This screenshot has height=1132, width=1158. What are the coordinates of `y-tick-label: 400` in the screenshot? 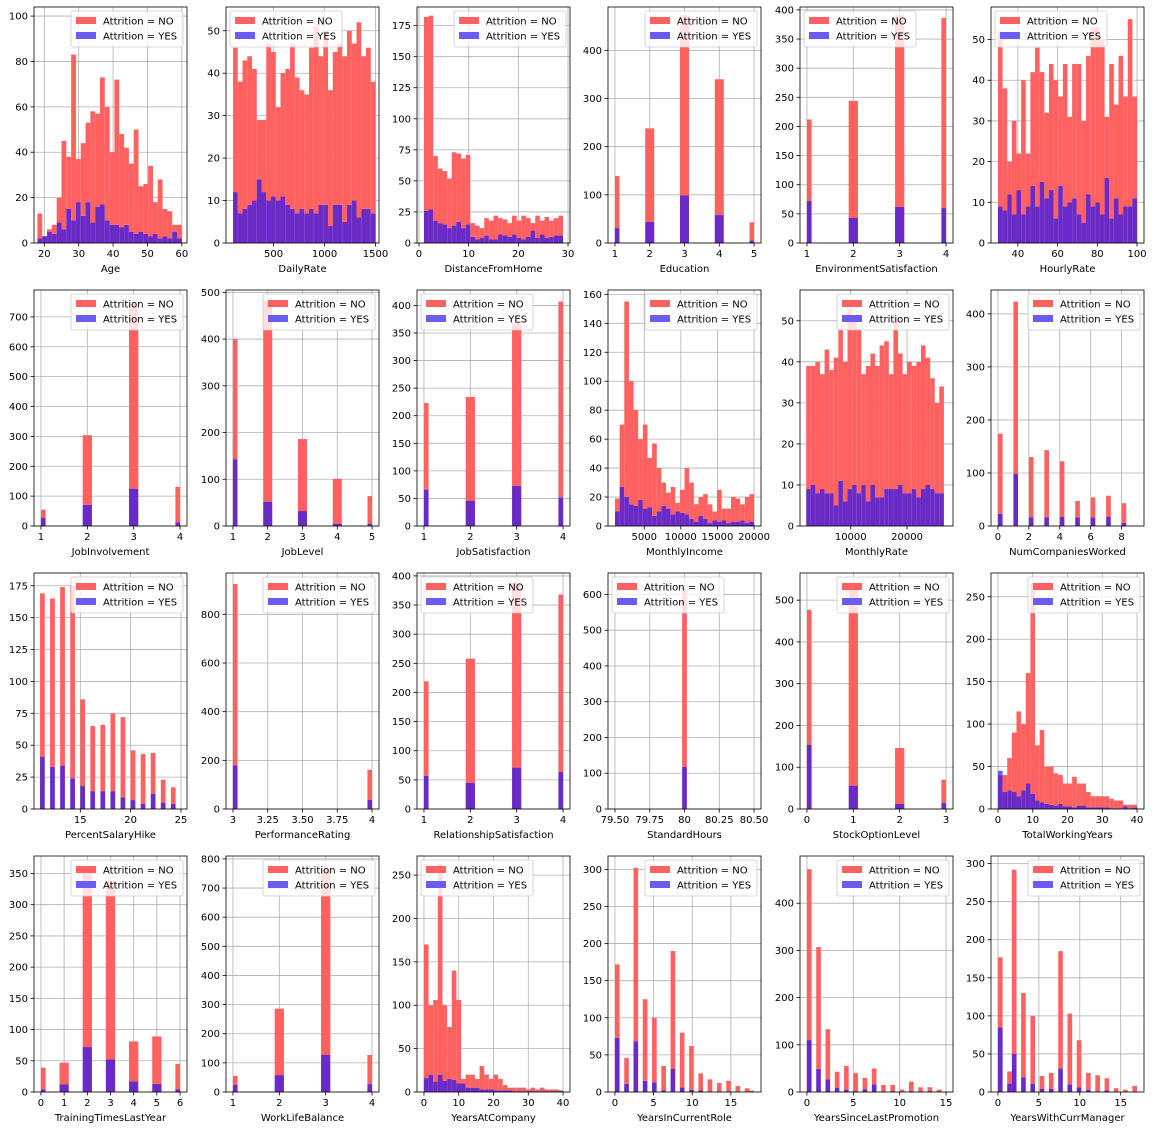 It's located at (210, 712).